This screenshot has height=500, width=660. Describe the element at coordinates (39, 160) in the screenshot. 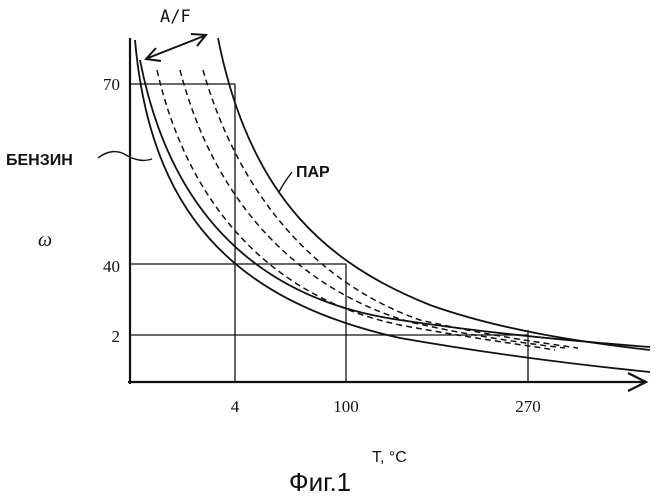

I see `benzin-label: БЕНЗИН` at that location.